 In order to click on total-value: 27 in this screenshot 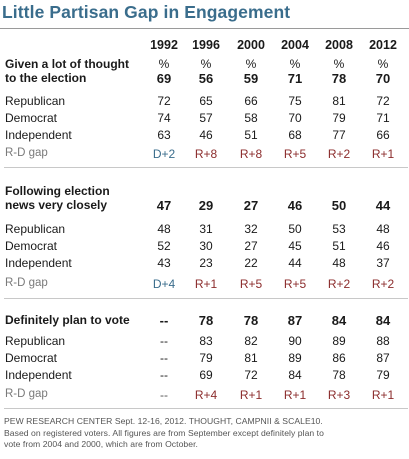, I will do `click(251, 205)`.